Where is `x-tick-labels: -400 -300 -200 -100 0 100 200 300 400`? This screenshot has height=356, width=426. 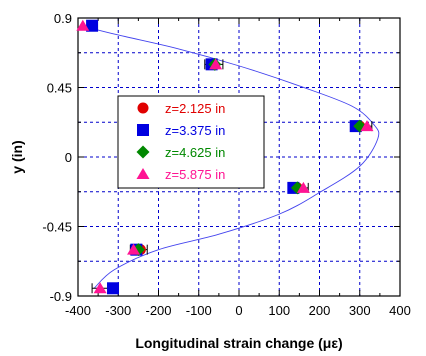 x-tick-labels: -400 -300 -200 -100 0 100 200 300 400 is located at coordinates (238, 310).